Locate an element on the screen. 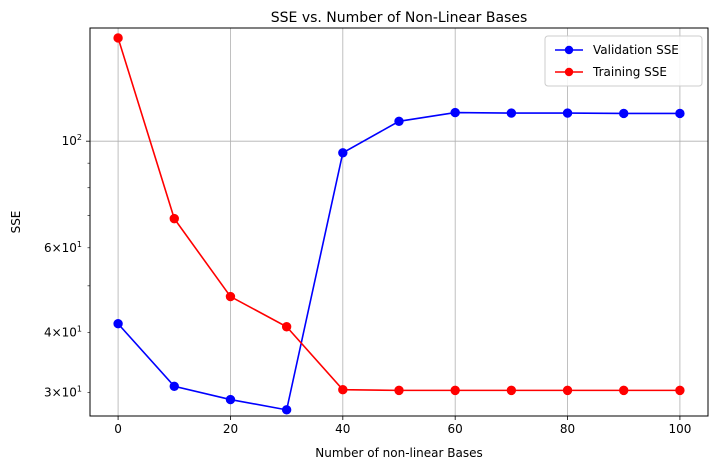  legend-box is located at coordinates (623, 61).